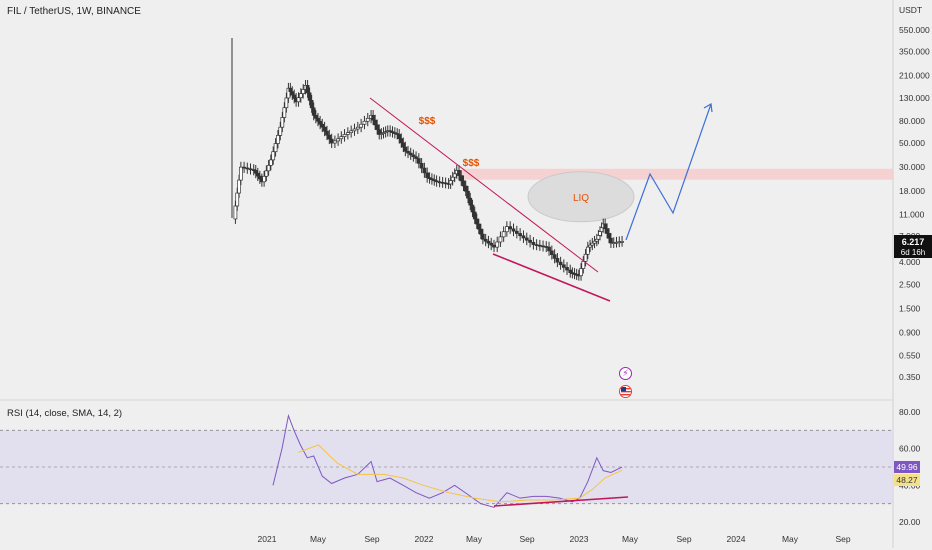 The height and width of the screenshot is (550, 932). Describe the element at coordinates (907, 467) in the screenshot. I see `rsi-value: 49.96` at that location.